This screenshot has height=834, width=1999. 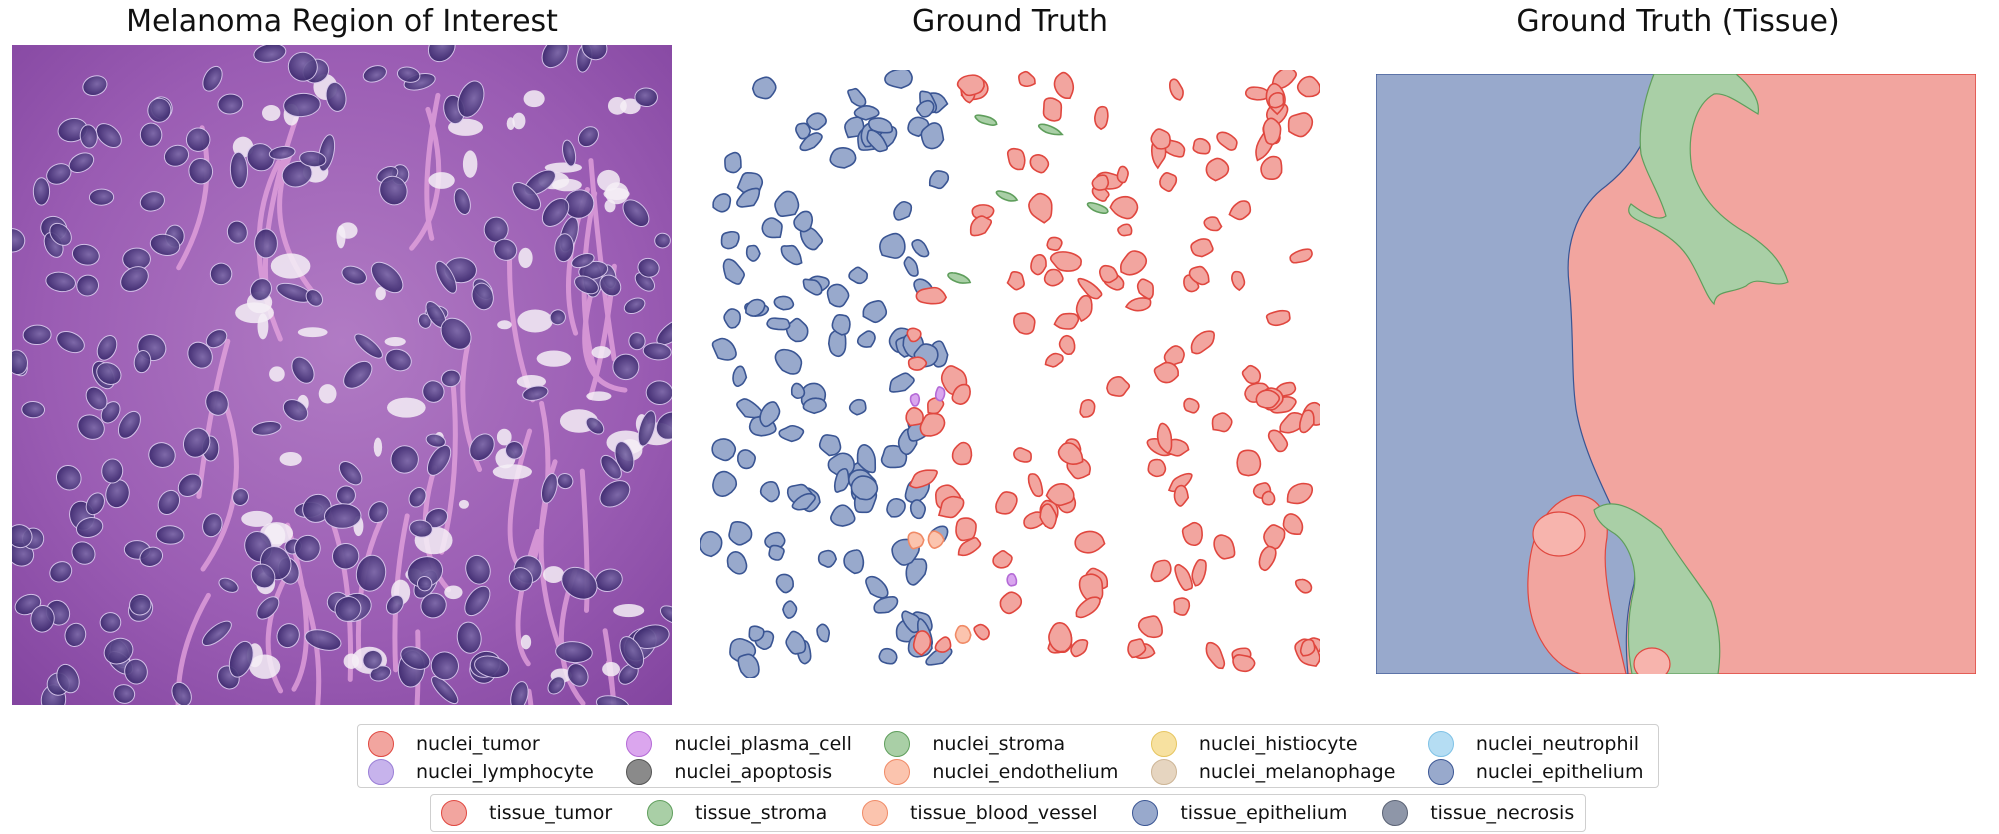 I want to click on legend-item-tissue-stroma: tissue_stroma, so click(x=737, y=813).